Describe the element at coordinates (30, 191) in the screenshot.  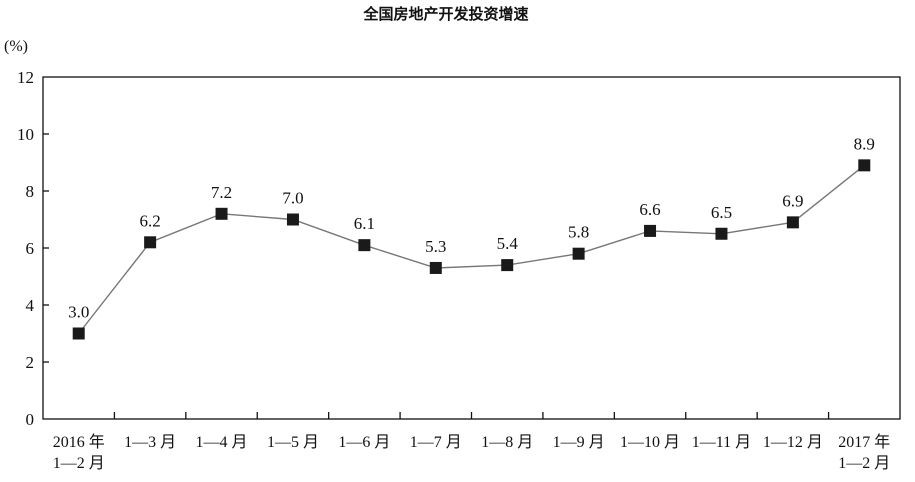
I see `y-tick-label: 8` at that location.